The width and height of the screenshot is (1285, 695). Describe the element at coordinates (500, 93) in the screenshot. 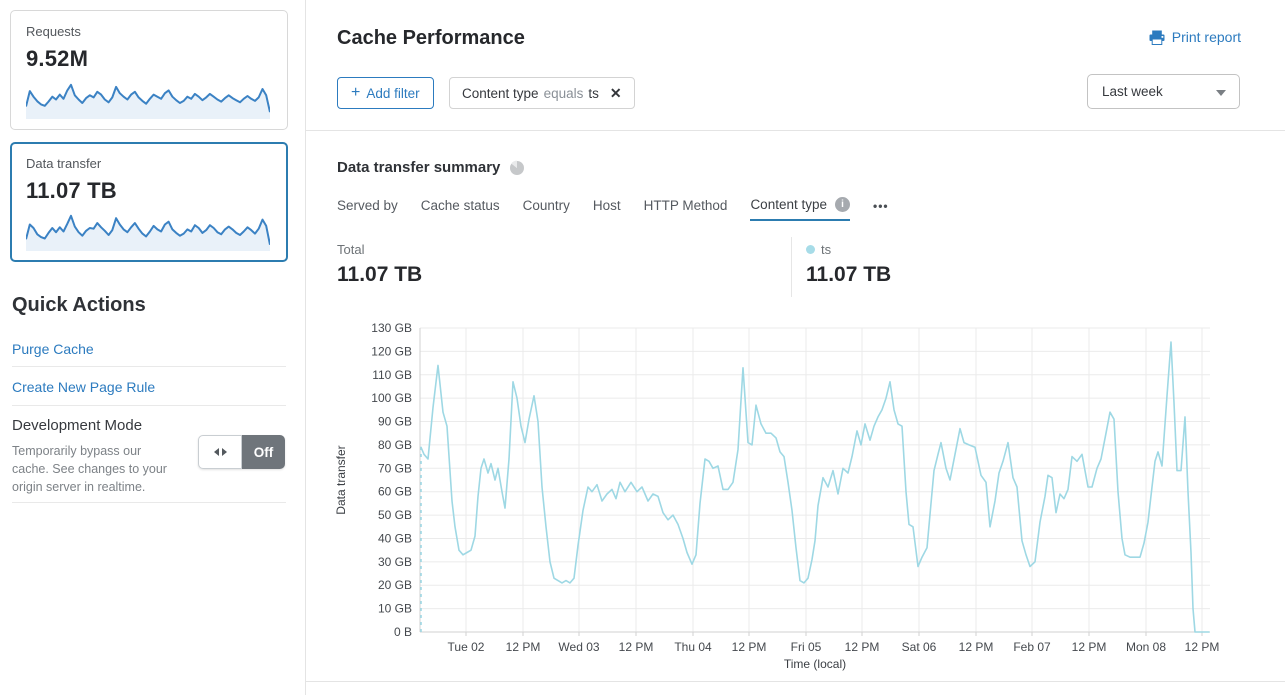

I see `chip-field: Content type` at that location.